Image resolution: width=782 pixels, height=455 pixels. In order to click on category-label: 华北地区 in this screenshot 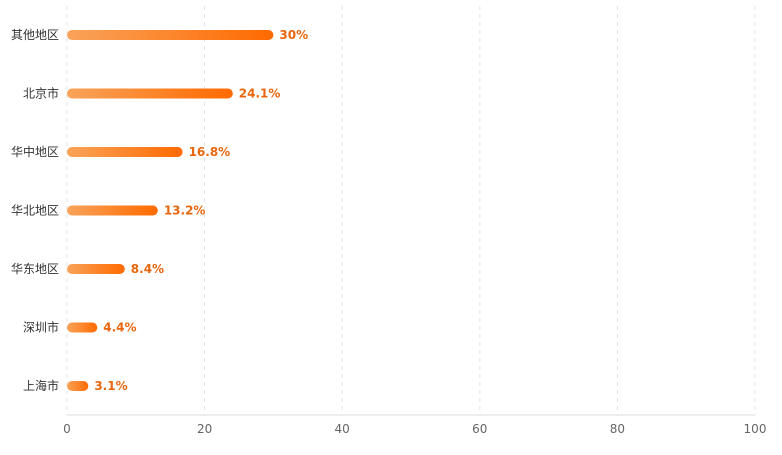, I will do `click(35, 211)`.